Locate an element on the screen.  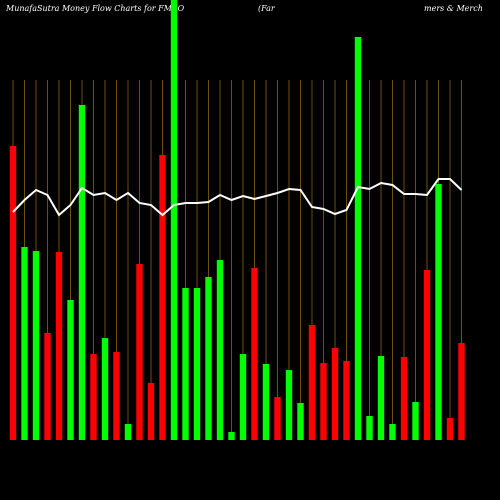
chart-title-part: (Far is located at coordinates (267, 8).